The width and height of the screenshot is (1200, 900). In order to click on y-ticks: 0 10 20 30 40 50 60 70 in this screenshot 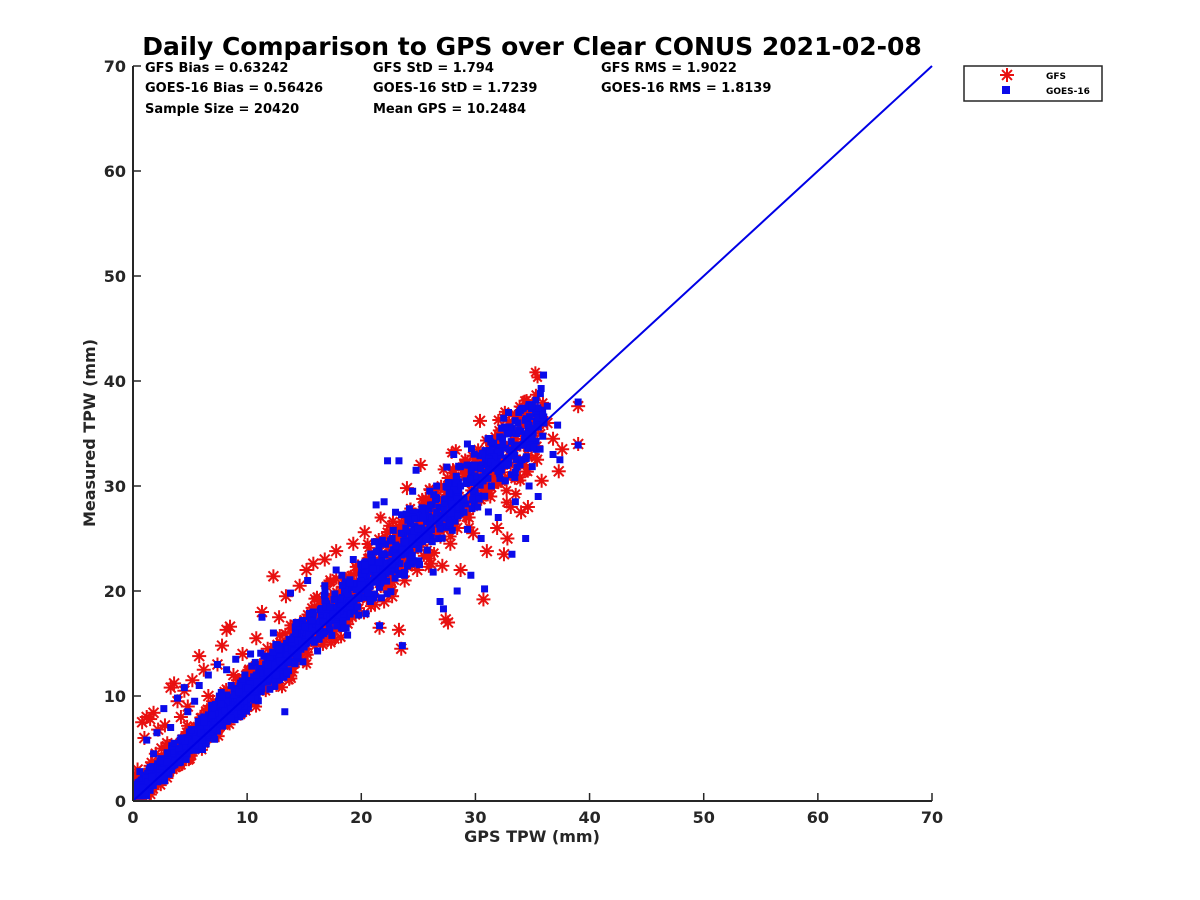, I will do `click(122, 434)`.